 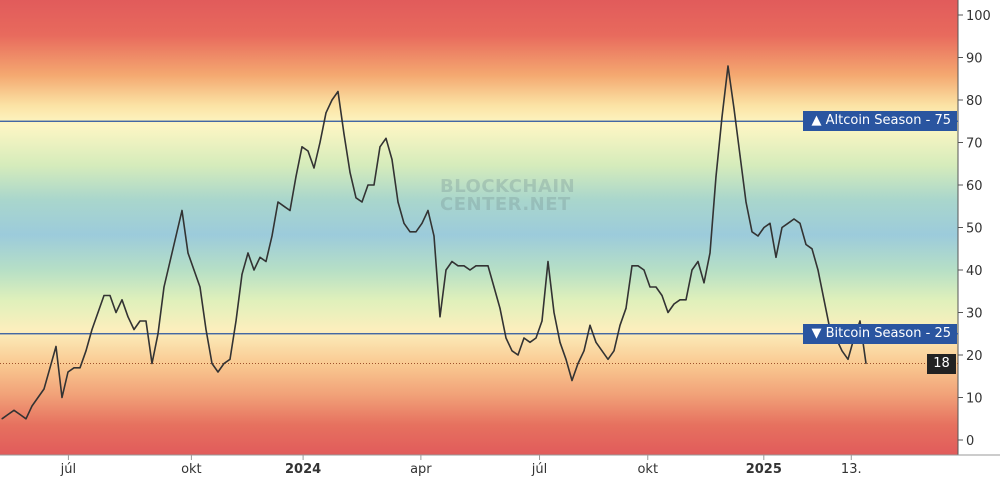 I want to click on y-tick-label: 40, so click(x=974, y=271).